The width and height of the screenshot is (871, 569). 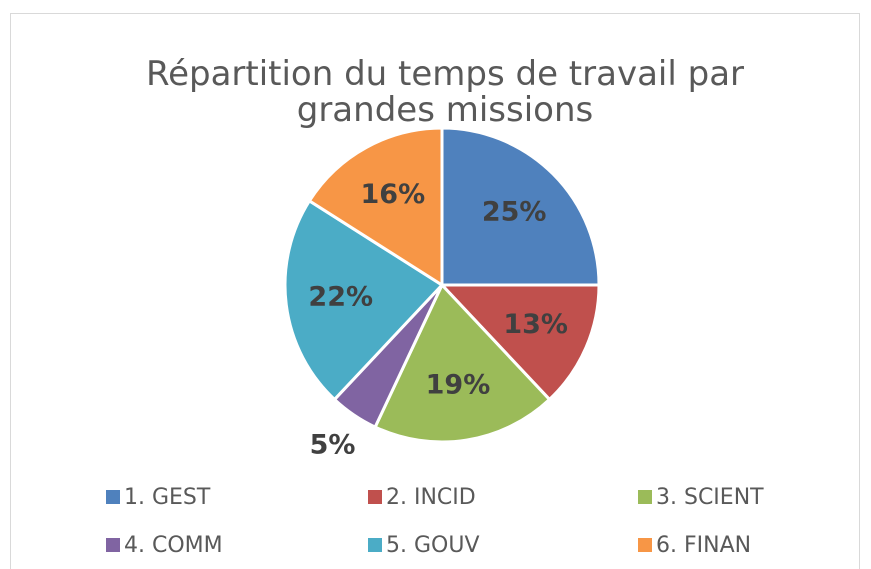 I want to click on legend-label: 4. COMM, so click(x=173, y=545).